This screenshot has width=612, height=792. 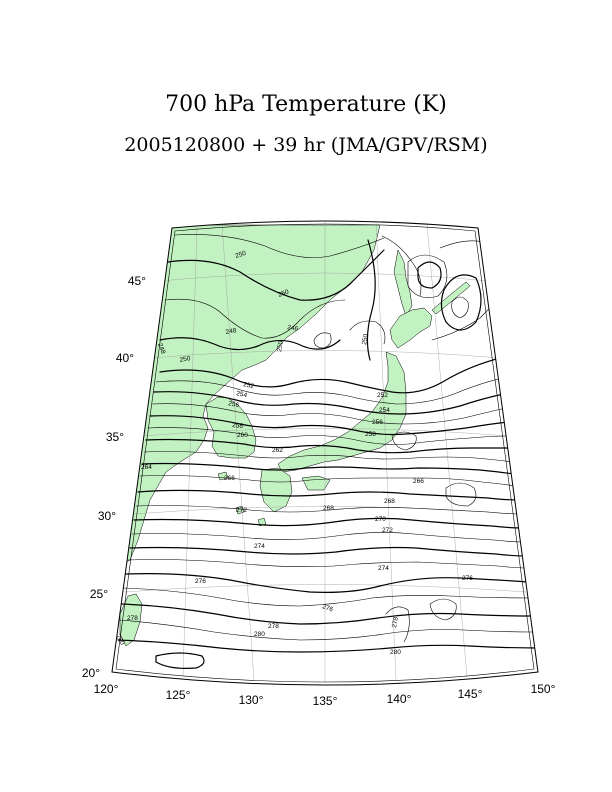 I want to click on lat-tick-label: 30°, so click(x=107, y=516).